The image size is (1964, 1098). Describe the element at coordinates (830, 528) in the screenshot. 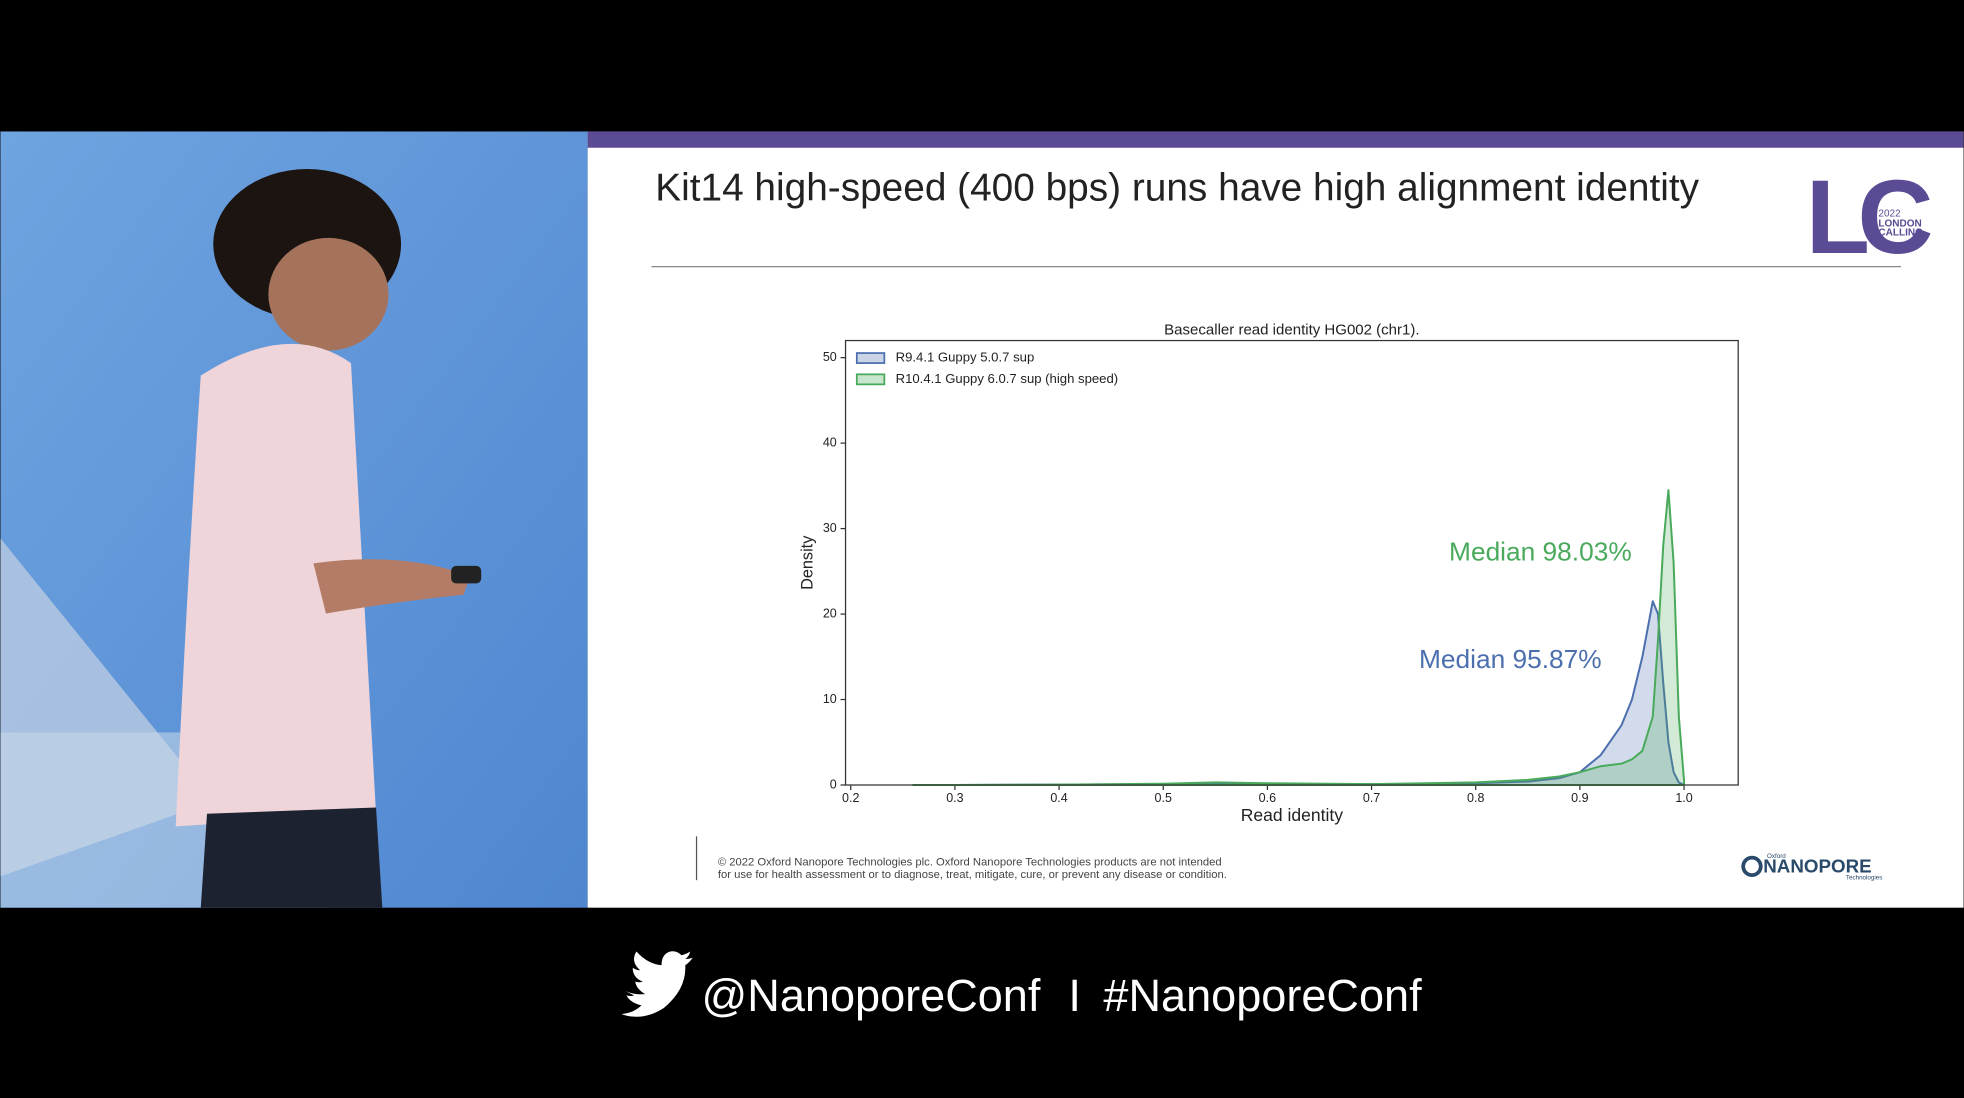

I see `y-tick-label: 30` at that location.